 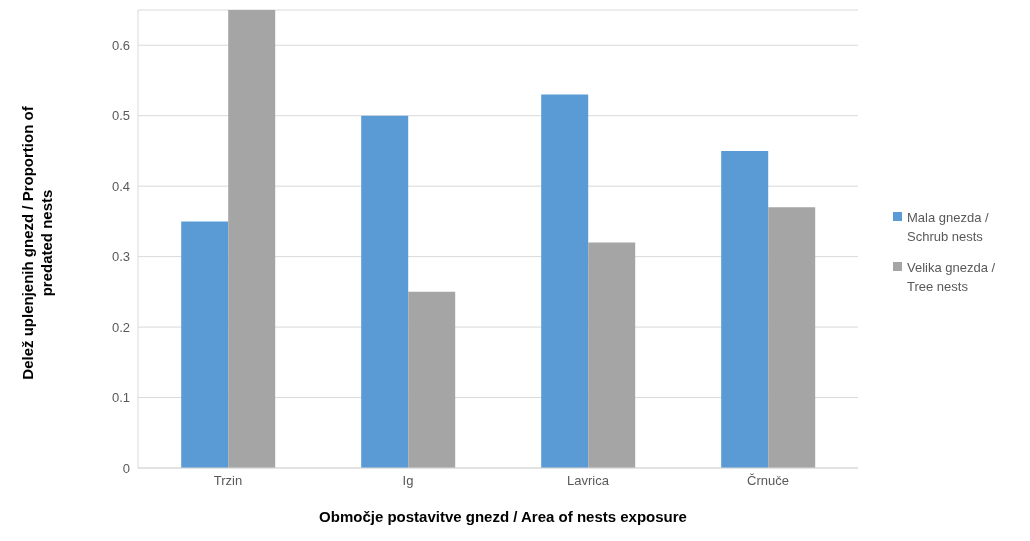 What do you see at coordinates (120, 116) in the screenshot?
I see `y-tick-label: 0.5` at bounding box center [120, 116].